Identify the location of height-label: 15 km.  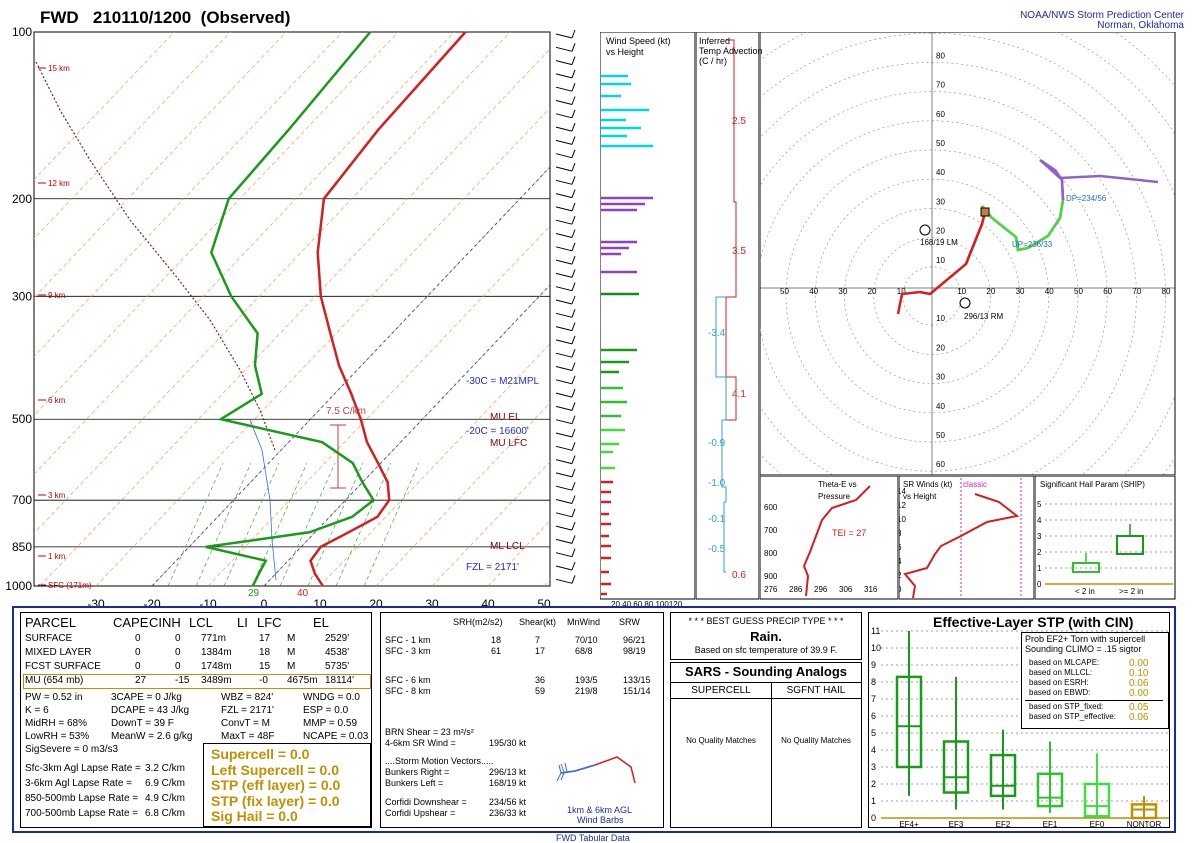
(59, 68).